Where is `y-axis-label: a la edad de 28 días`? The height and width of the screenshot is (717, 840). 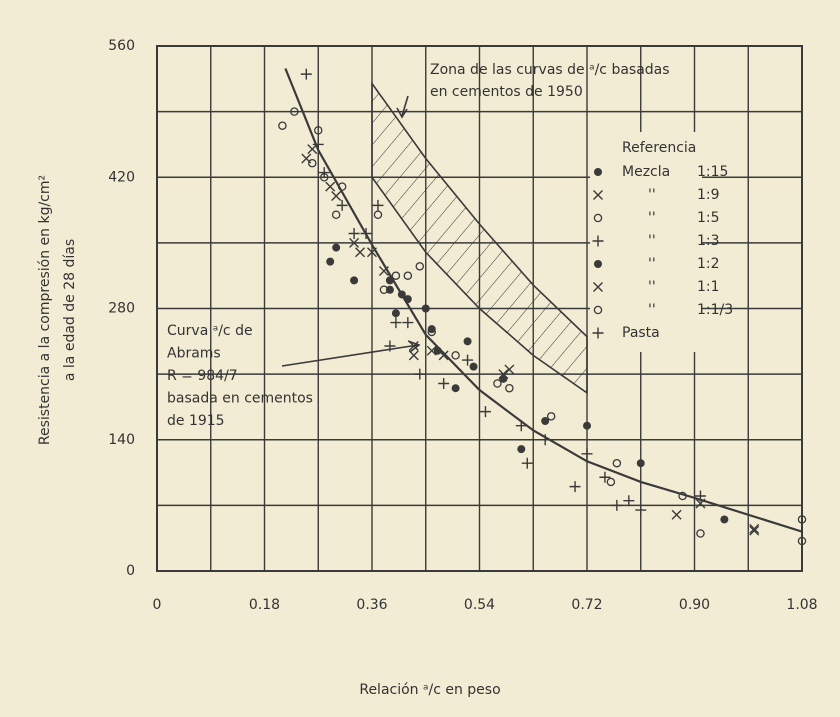
y-axis-label: a la edad de 28 días is located at coordinates (70, 310).